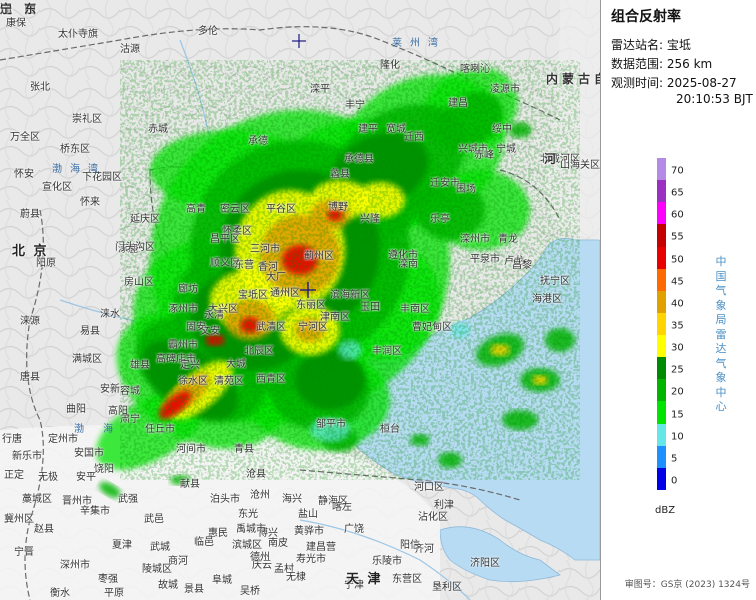 The width and height of the screenshot is (756, 600). What do you see at coordinates (78, 34) in the screenshot?
I see `place-label: 太仆寺旗` at bounding box center [78, 34].